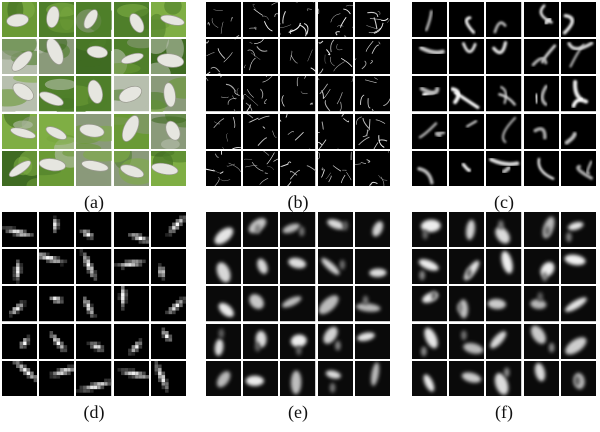 The width and height of the screenshot is (600, 432). Describe the element at coordinates (94, 304) in the screenshot. I see `panel-d-grid` at that location.